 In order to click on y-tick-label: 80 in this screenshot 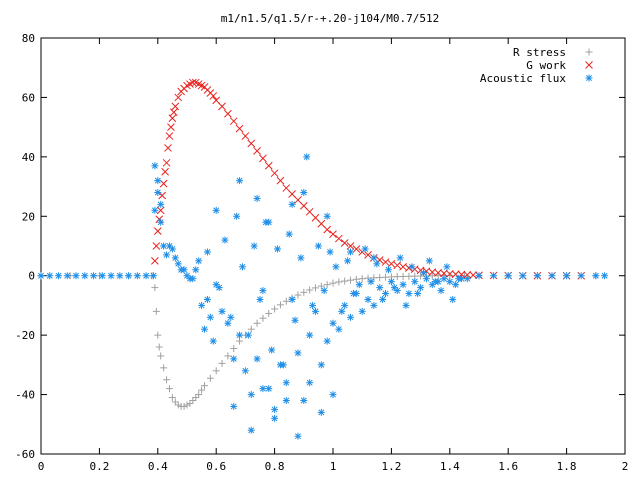, I will do `click(28, 38)`.